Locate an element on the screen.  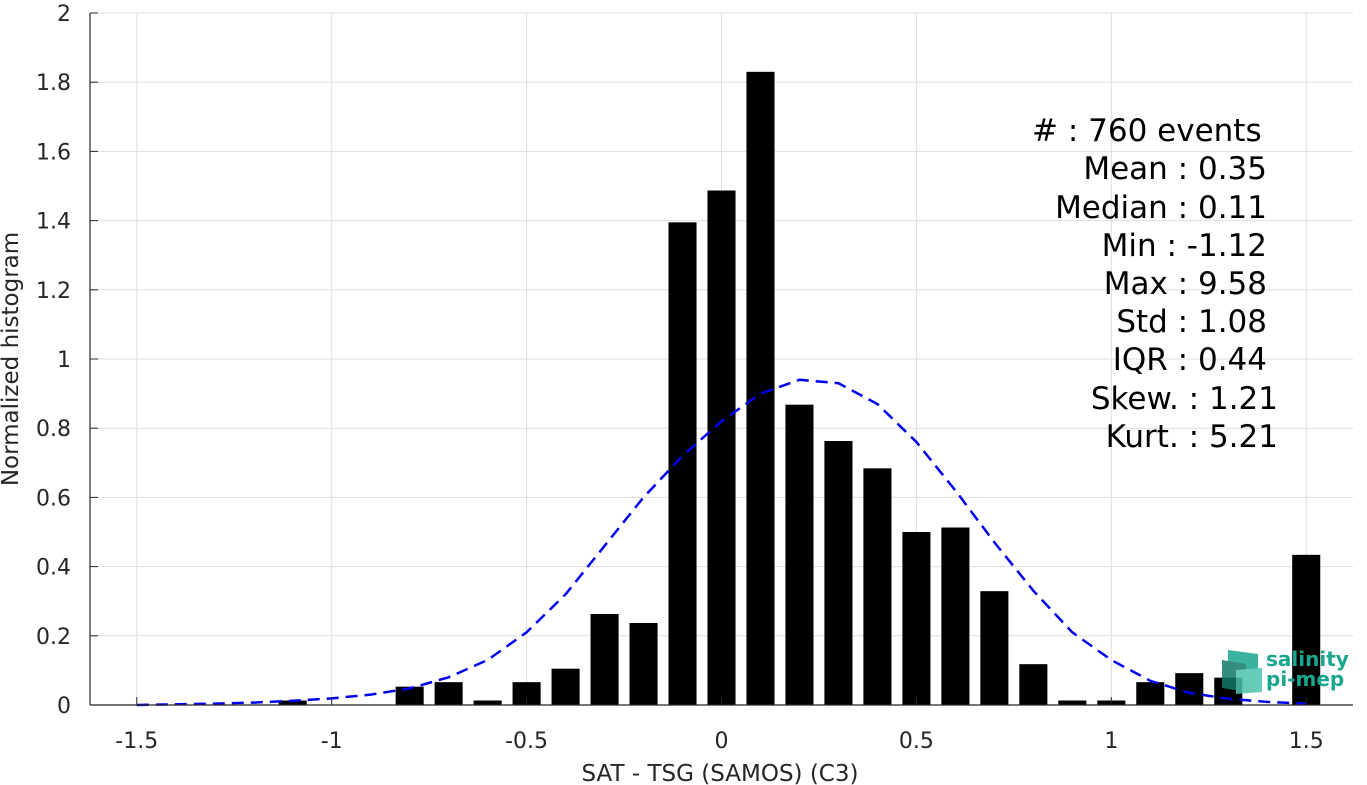
stats-mean: Mean : 0.35 is located at coordinates (1175, 169).